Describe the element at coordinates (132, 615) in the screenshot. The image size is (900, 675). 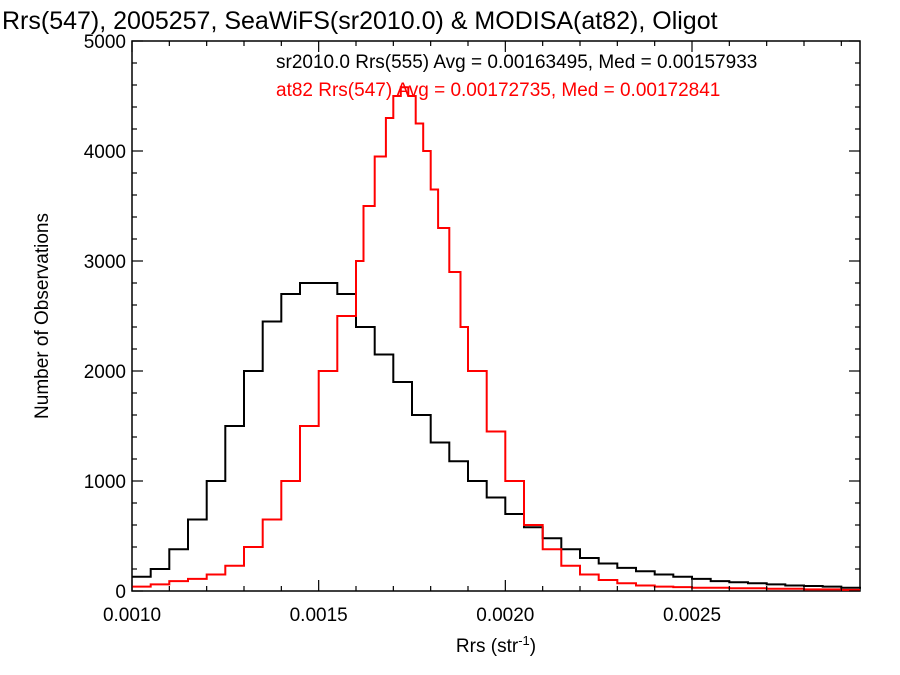
I see `x-tick-label: 0.0010` at that location.